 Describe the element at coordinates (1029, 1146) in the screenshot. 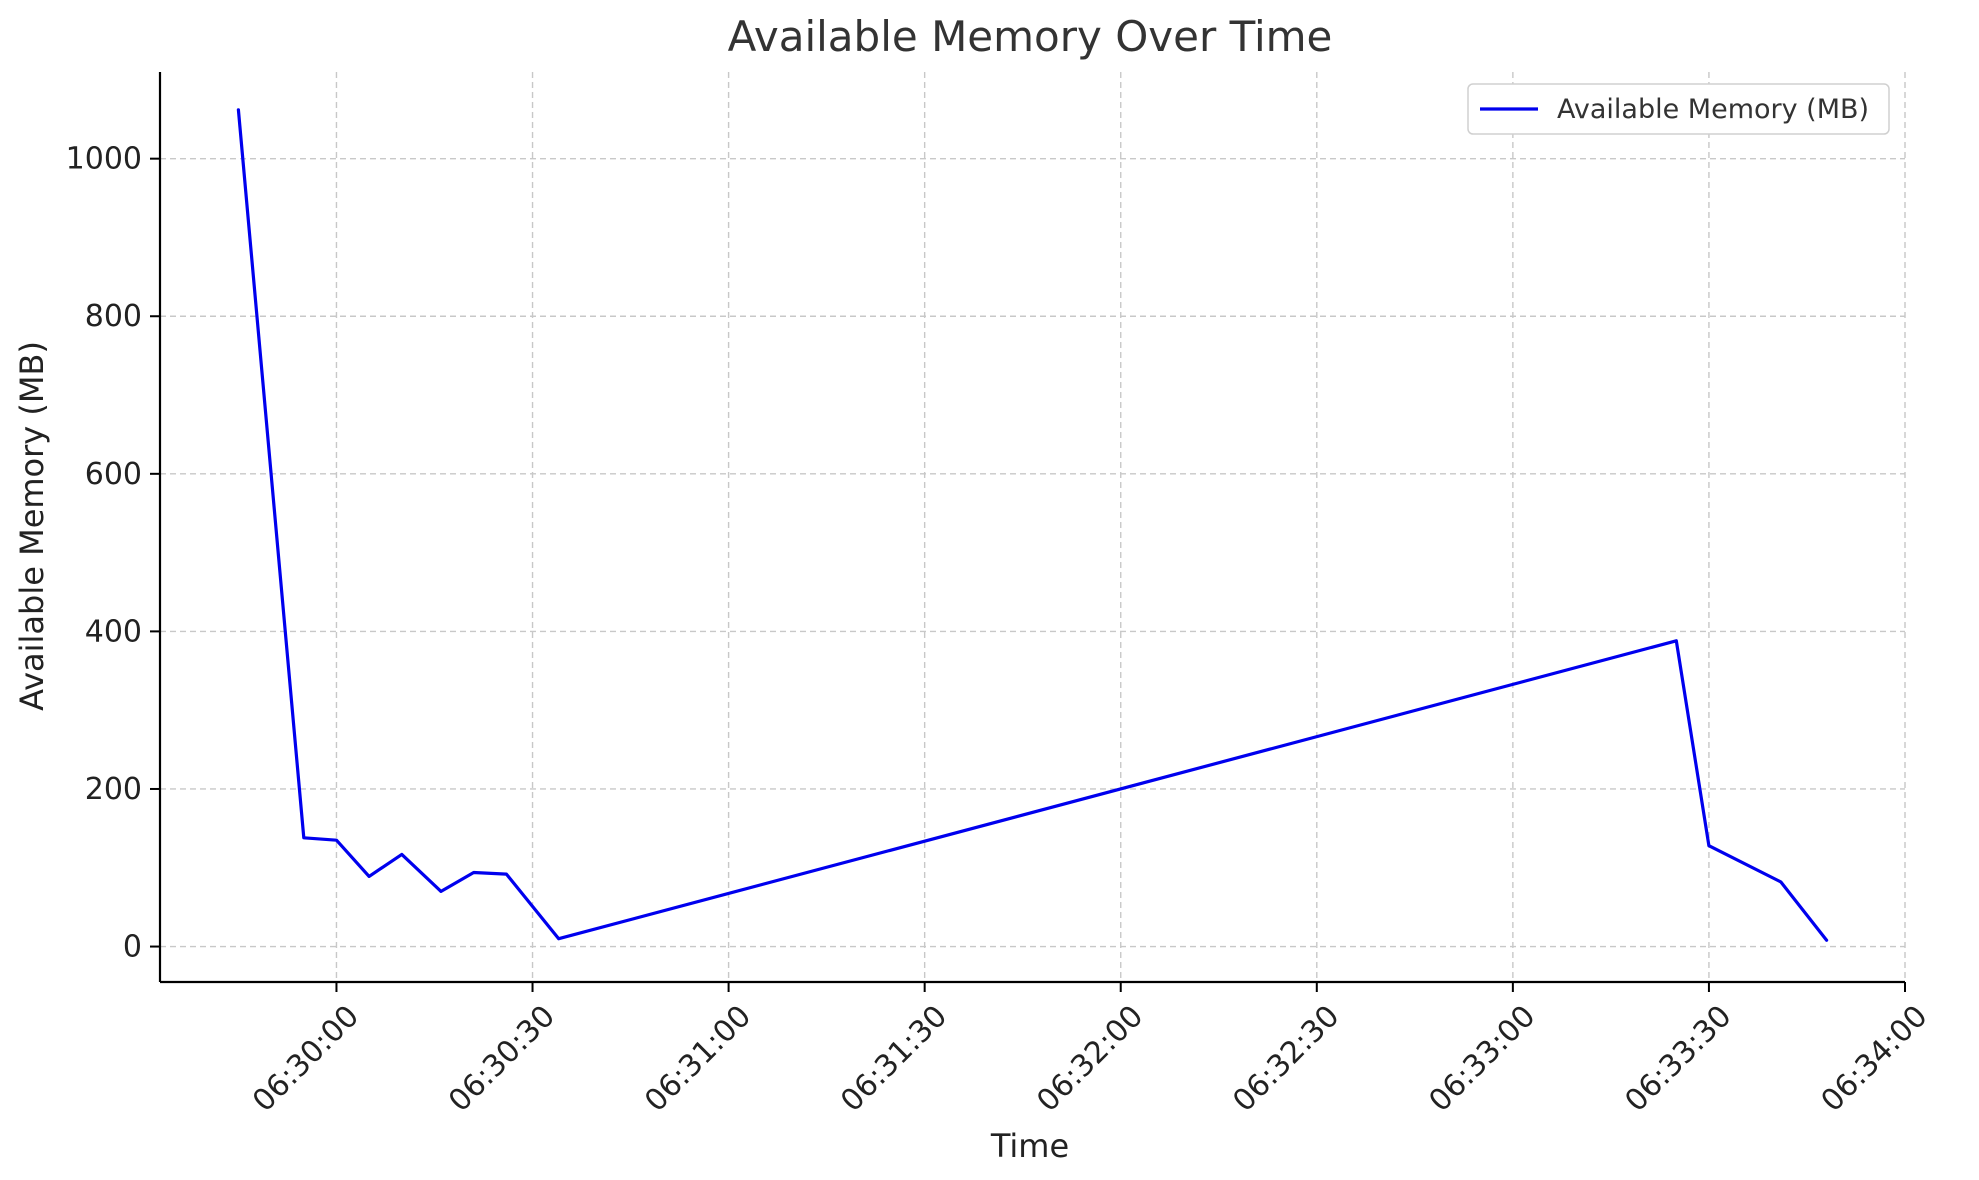

I see `x-axis-label: Time` at that location.